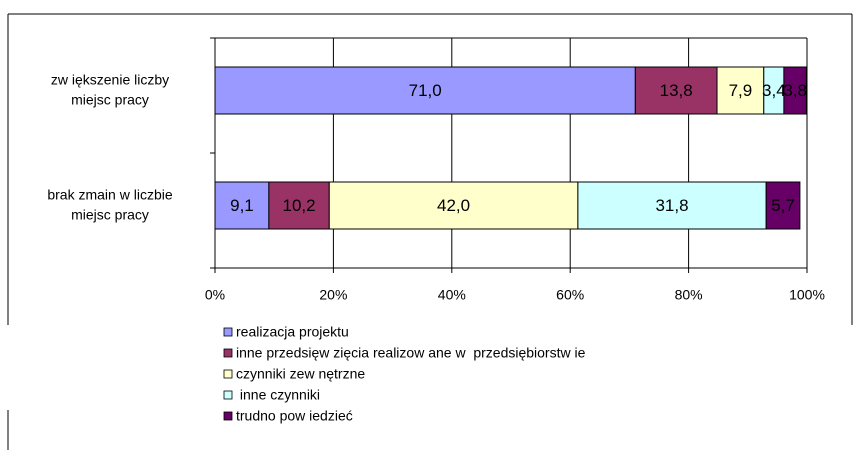 Image resolution: width=853 pixels, height=450 pixels. I want to click on value-label: 9,1, so click(242, 205).